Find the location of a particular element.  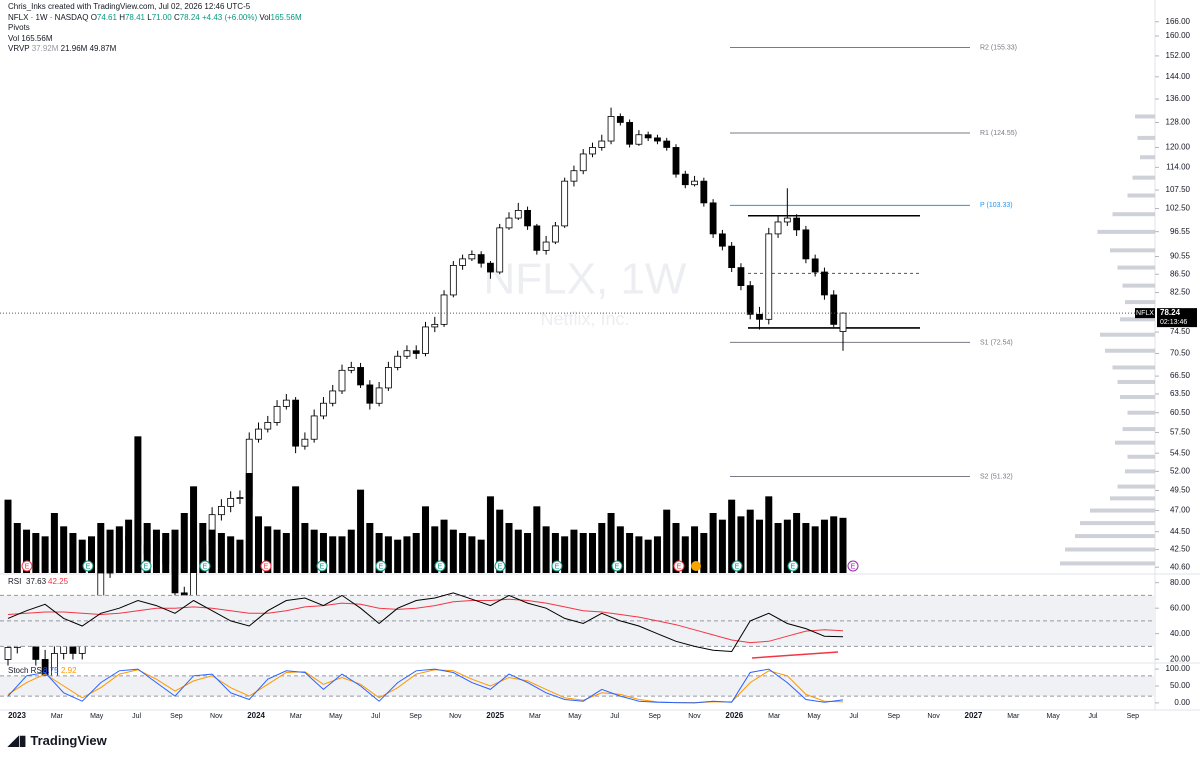

vol-indicator: Vol 165.56M is located at coordinates (155, 39).